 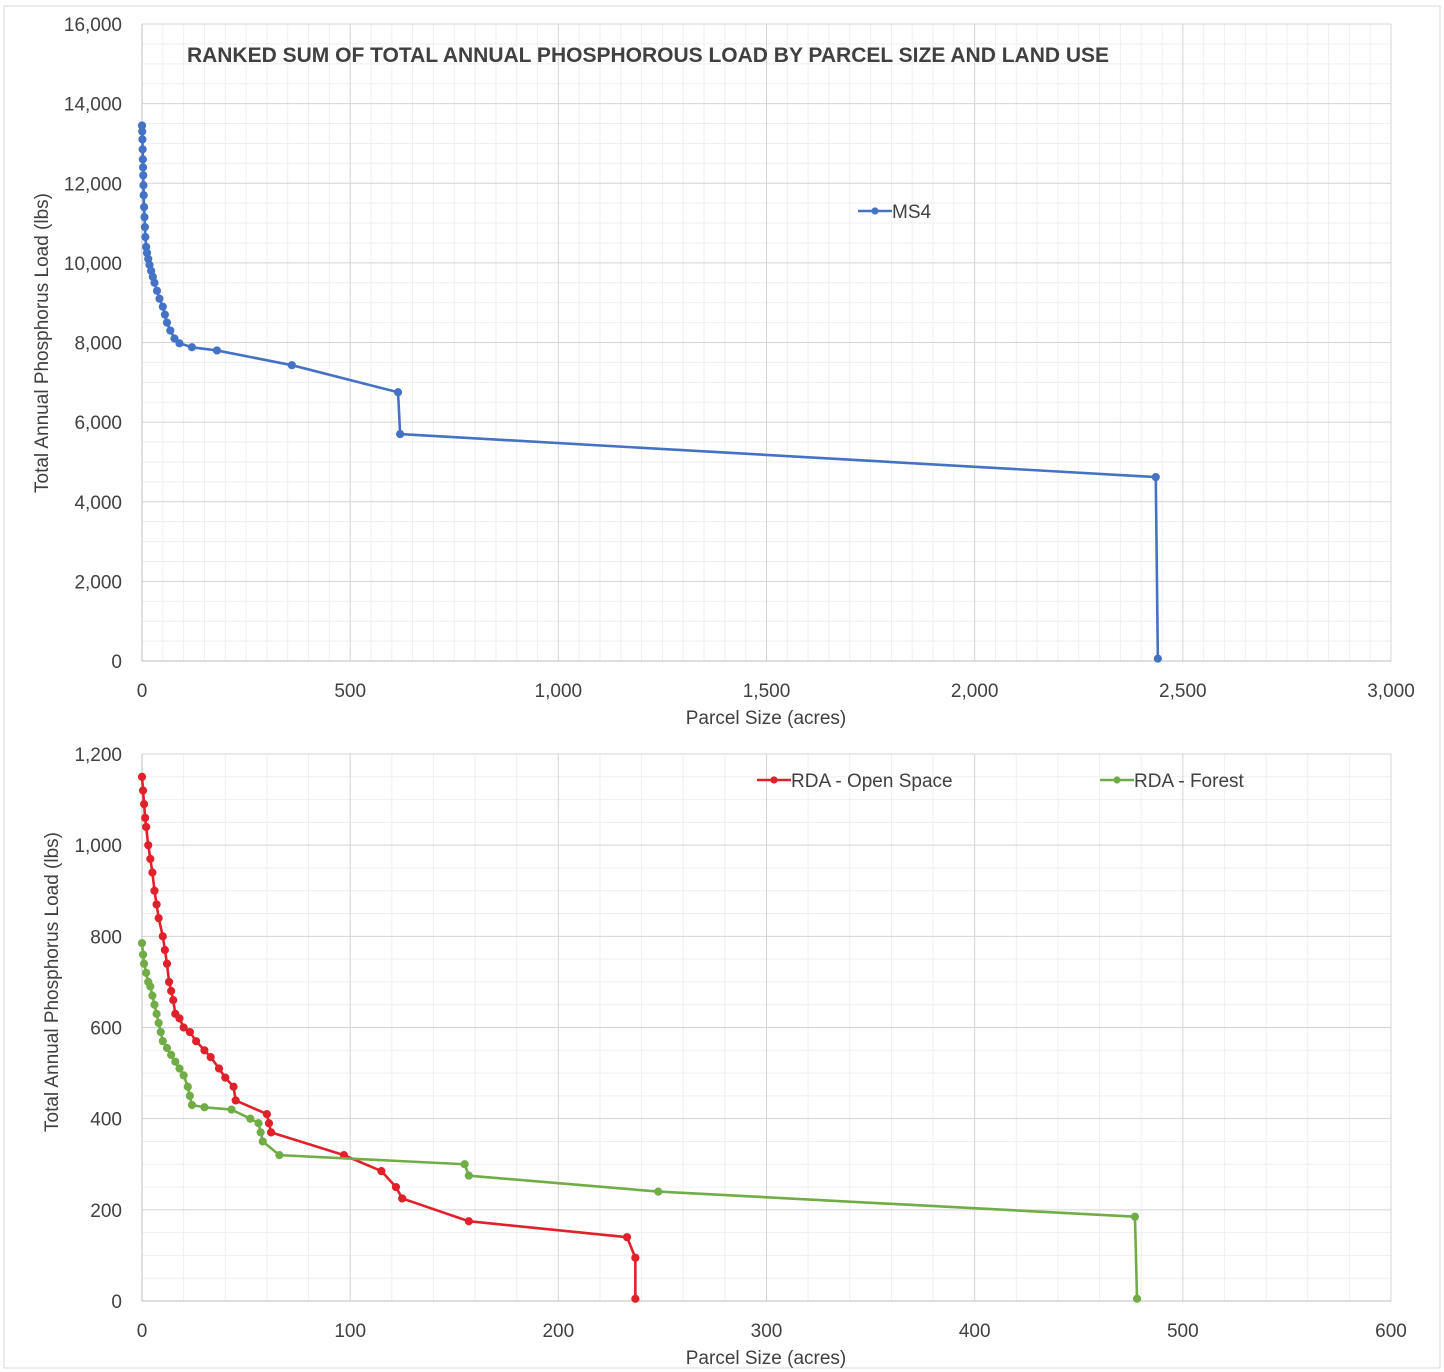 What do you see at coordinates (1116, 779) in the screenshot?
I see `rda-forest-legend-marker` at bounding box center [1116, 779].